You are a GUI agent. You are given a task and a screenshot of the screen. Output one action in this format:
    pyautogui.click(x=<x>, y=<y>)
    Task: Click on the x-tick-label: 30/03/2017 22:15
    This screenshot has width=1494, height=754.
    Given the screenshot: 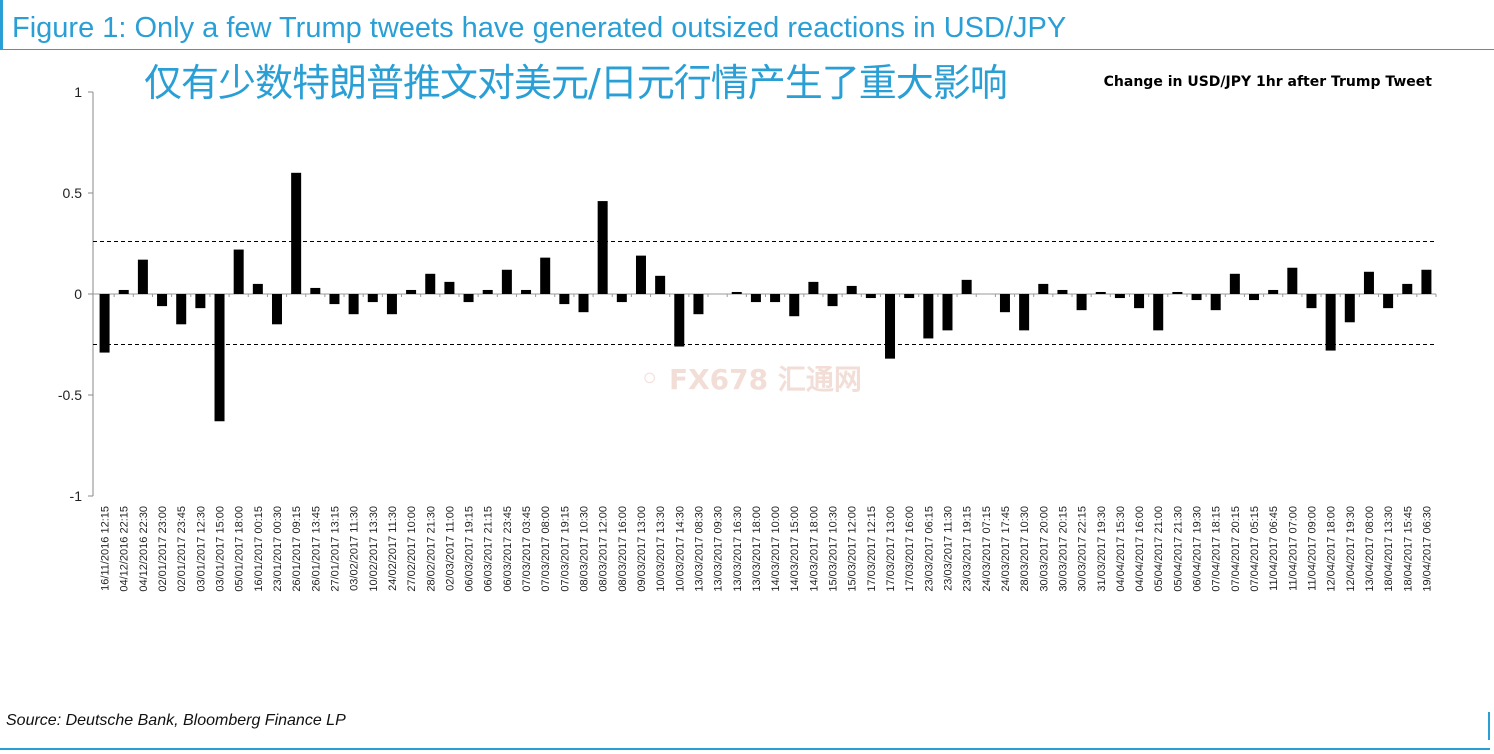 What is the action you would take?
    pyautogui.click(x=1083, y=549)
    